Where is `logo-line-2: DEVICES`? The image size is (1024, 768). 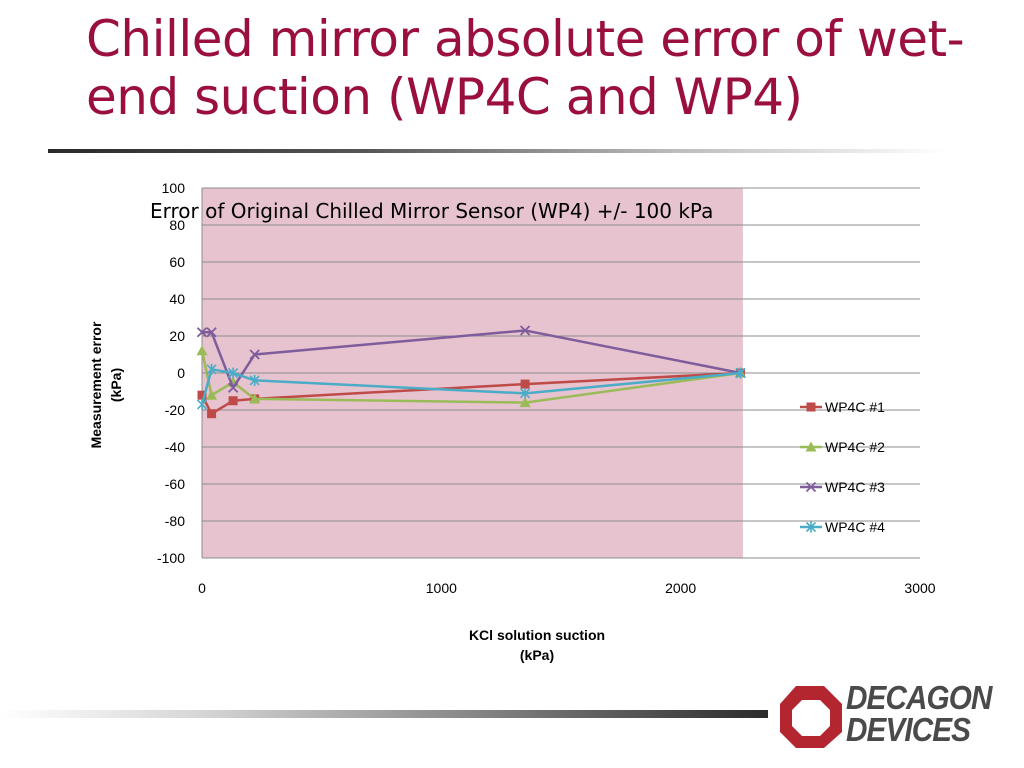 logo-line-2: DEVICES is located at coordinates (908, 729).